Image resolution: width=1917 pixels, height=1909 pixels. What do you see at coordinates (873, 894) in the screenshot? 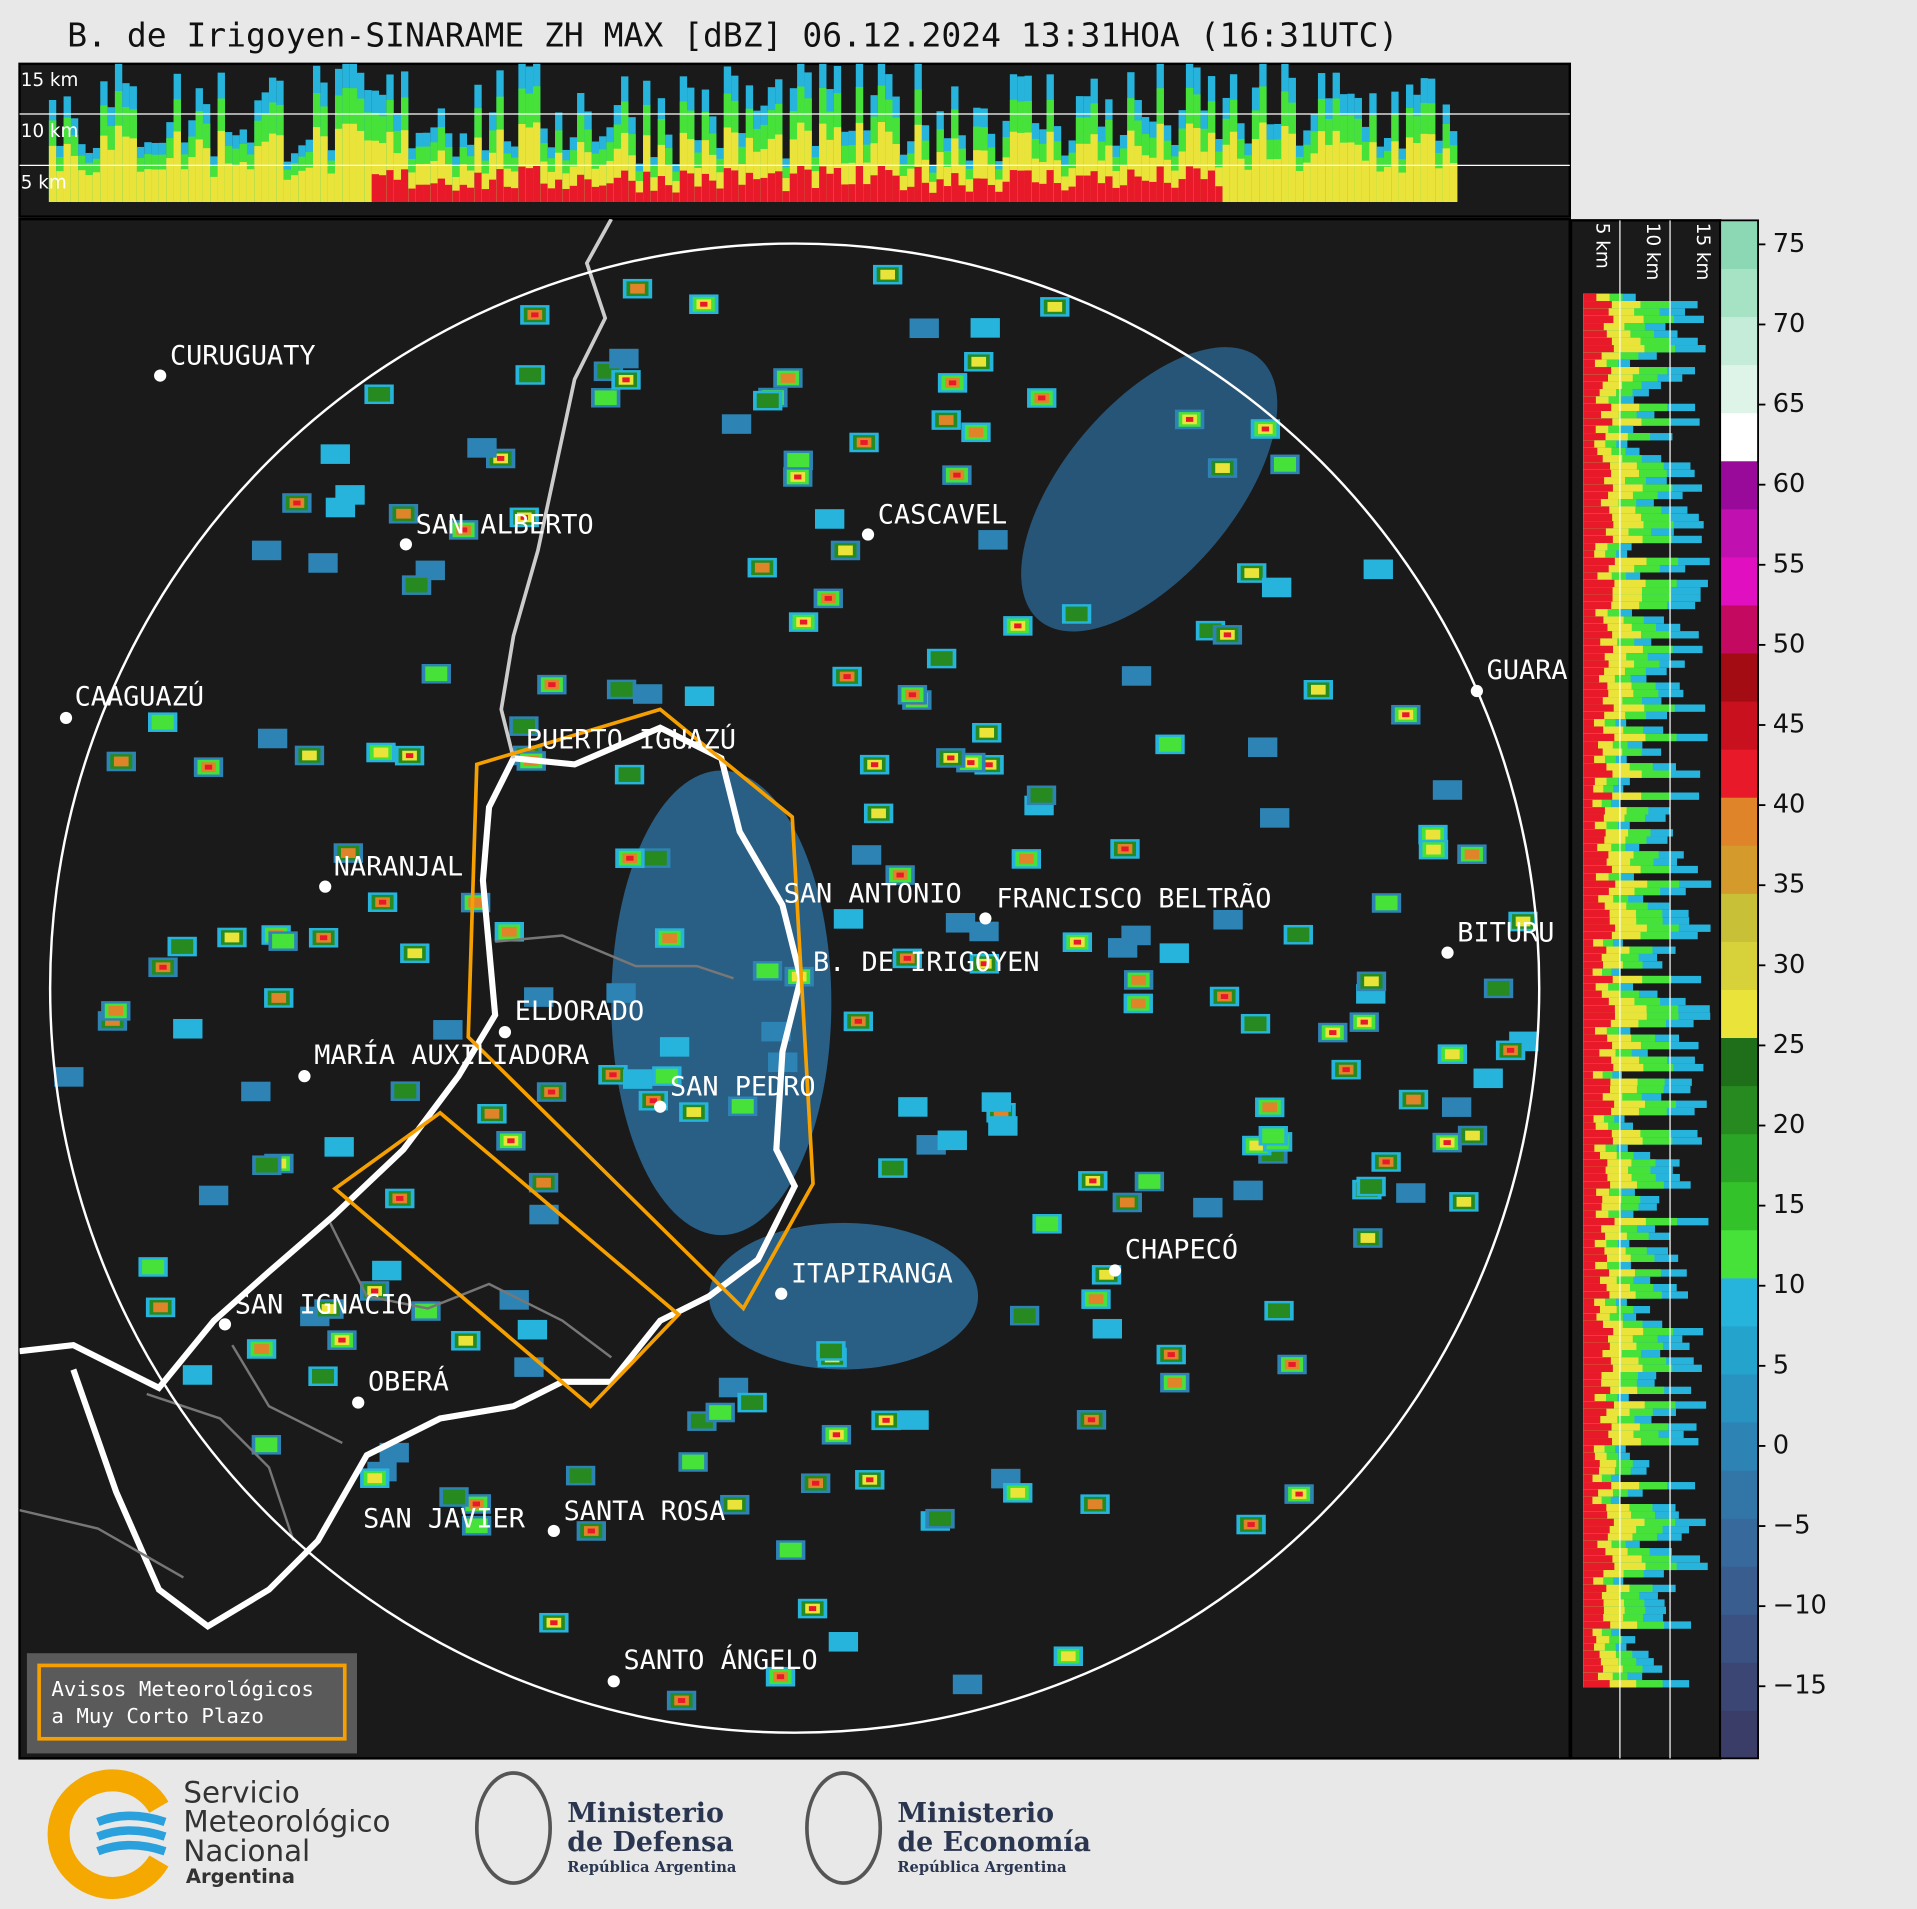
I see `city-label: SAN ANTONIO` at bounding box center [873, 894].